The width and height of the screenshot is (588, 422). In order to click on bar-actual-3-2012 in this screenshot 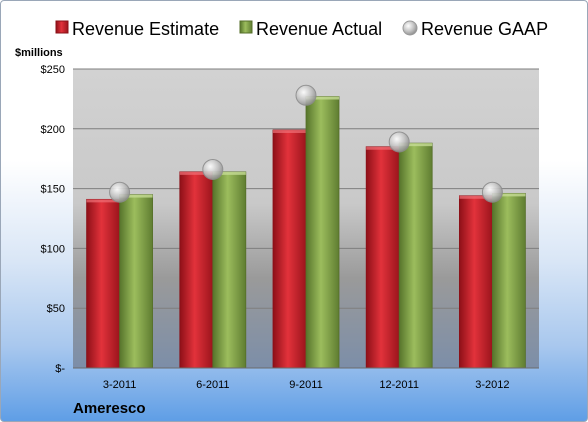, I will do `click(508, 280)`.